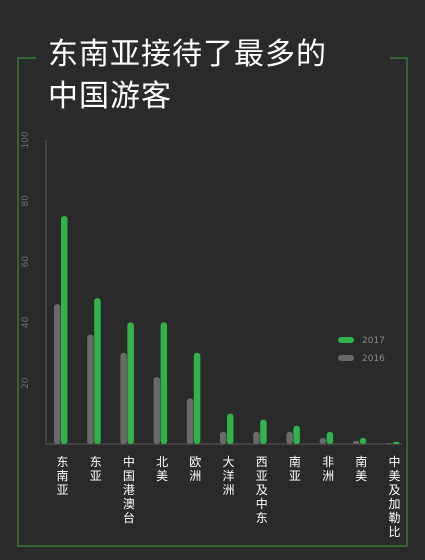  I want to click on category-label: 非洲, so click(328, 469).